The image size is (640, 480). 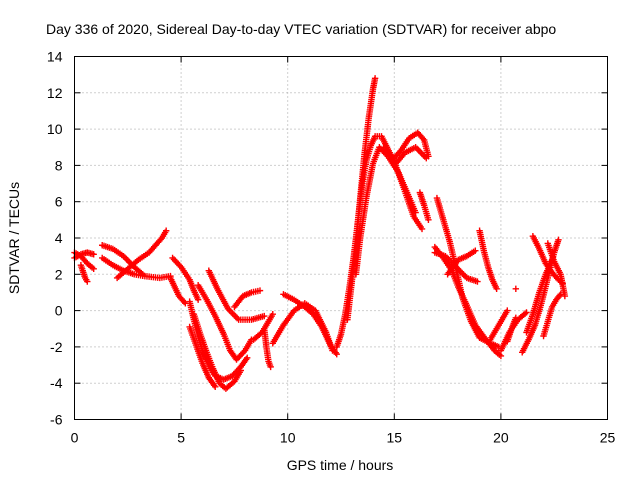 I want to click on x-tick-label: 25, so click(x=608, y=438).